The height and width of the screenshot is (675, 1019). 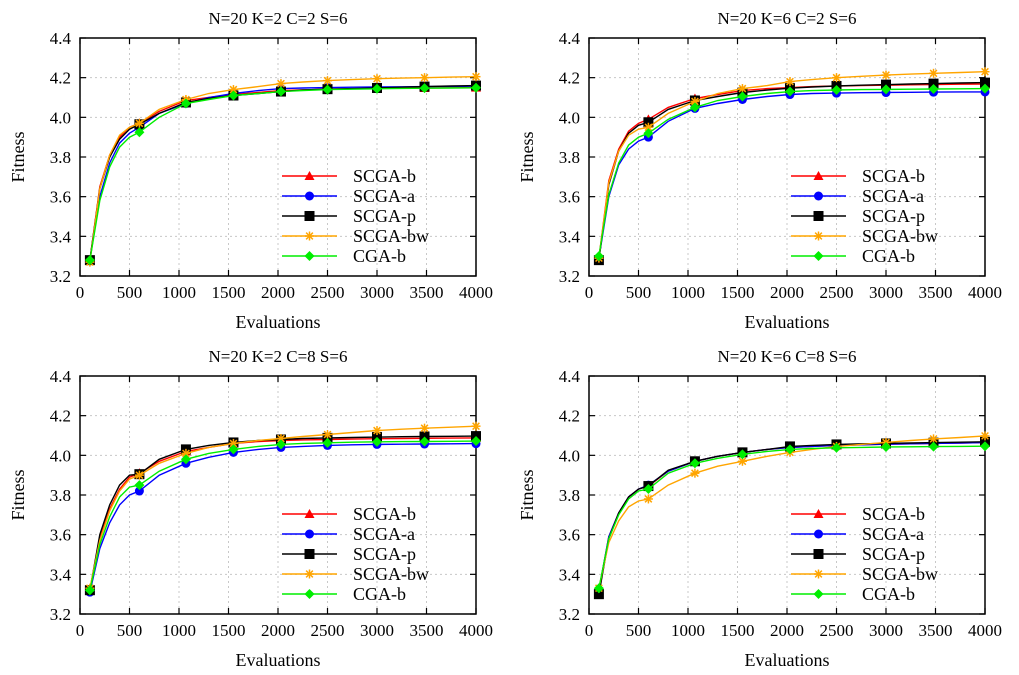 What do you see at coordinates (900, 574) in the screenshot?
I see `legend-label: SCGA-bw` at bounding box center [900, 574].